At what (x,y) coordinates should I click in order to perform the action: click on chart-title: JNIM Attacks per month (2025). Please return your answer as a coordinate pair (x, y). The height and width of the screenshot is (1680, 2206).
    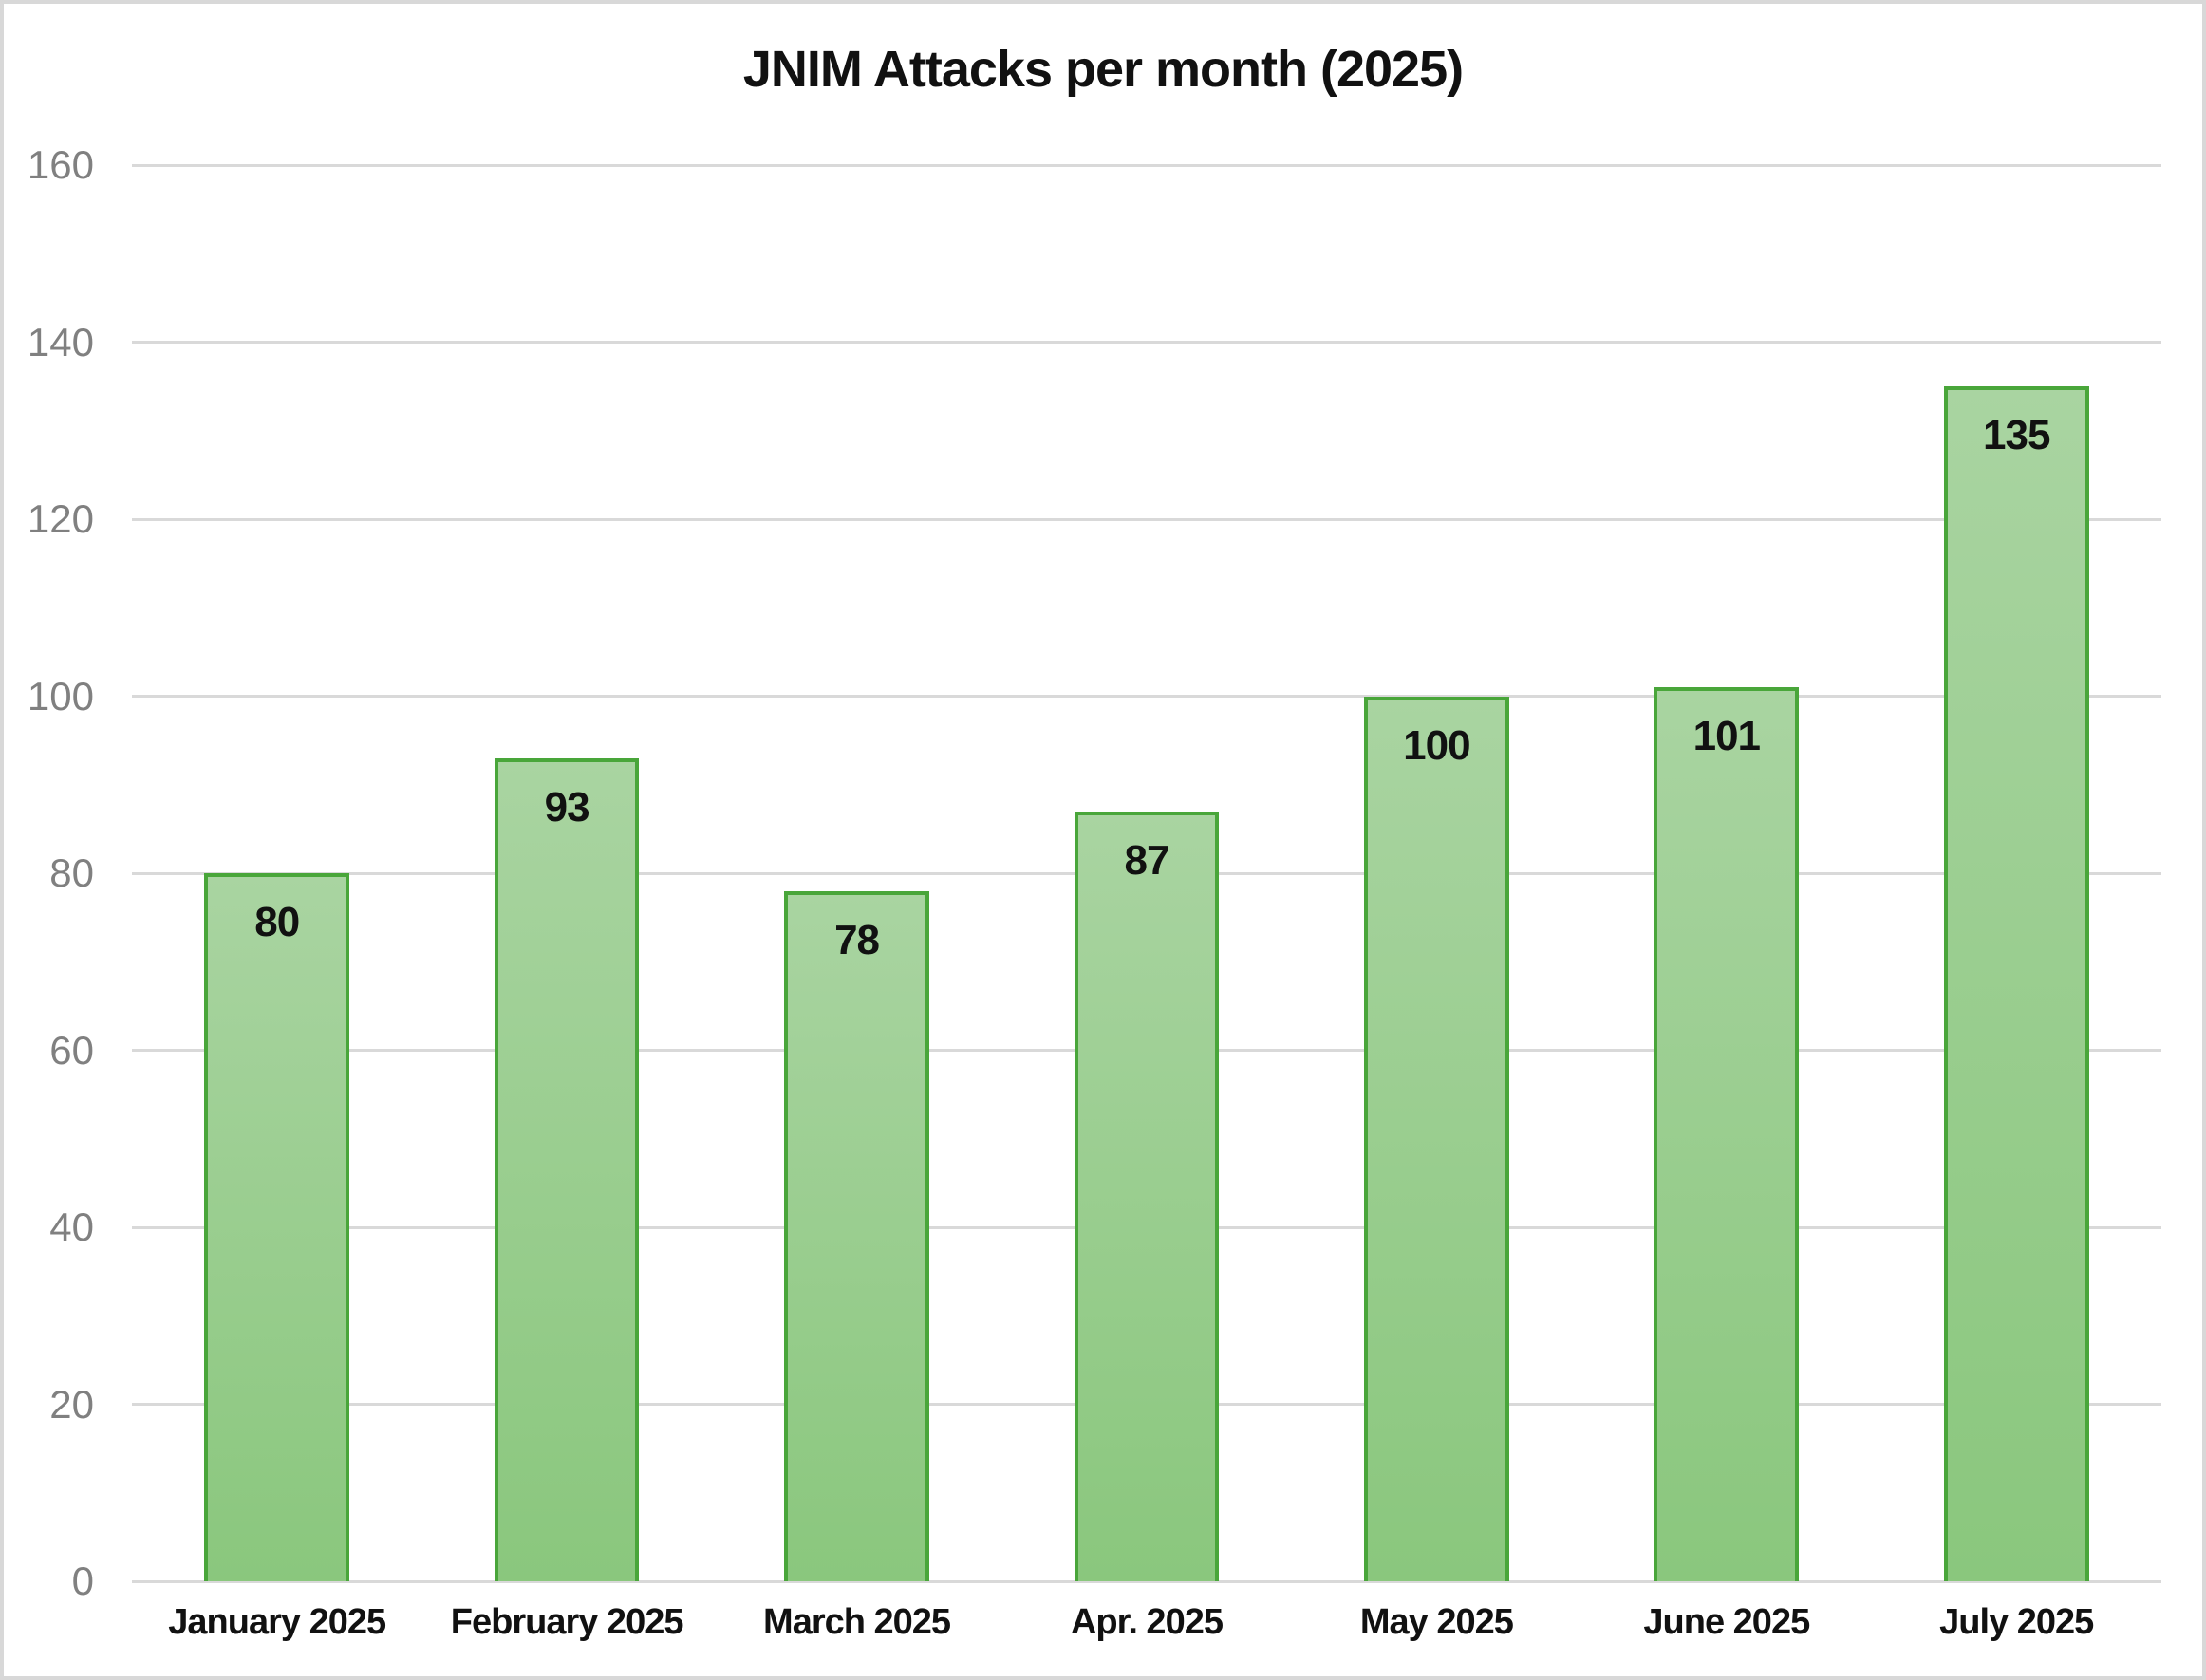
    Looking at the image, I should click on (1103, 70).